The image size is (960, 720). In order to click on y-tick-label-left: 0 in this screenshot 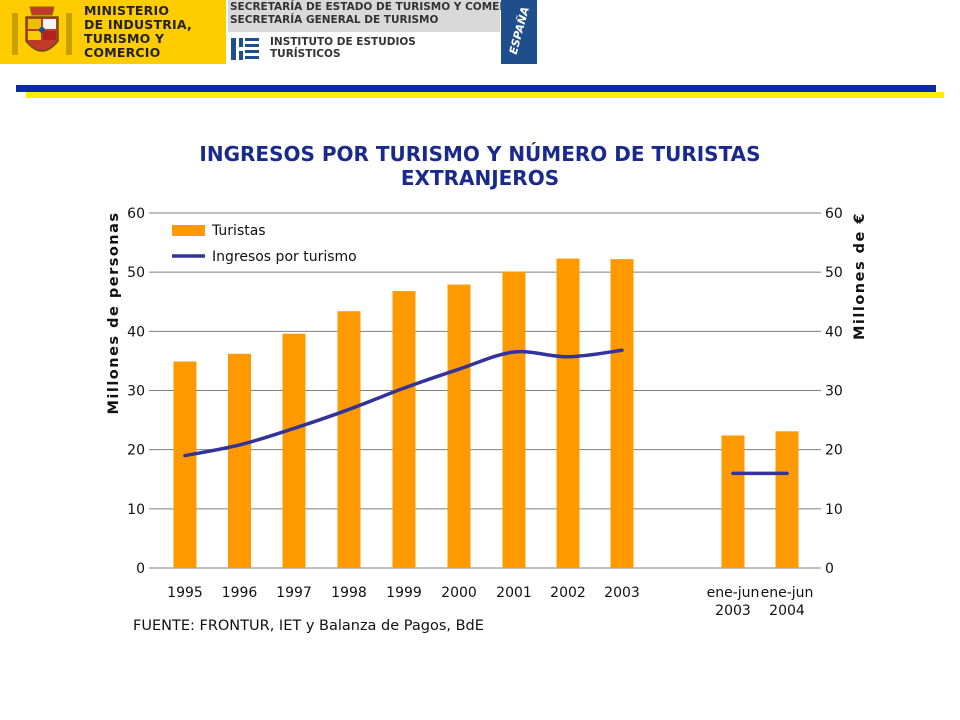, I will do `click(140, 569)`.